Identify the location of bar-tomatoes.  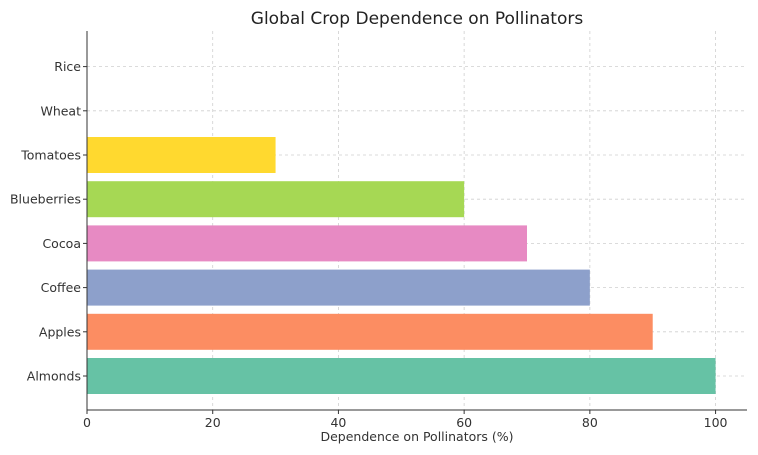
(181, 155).